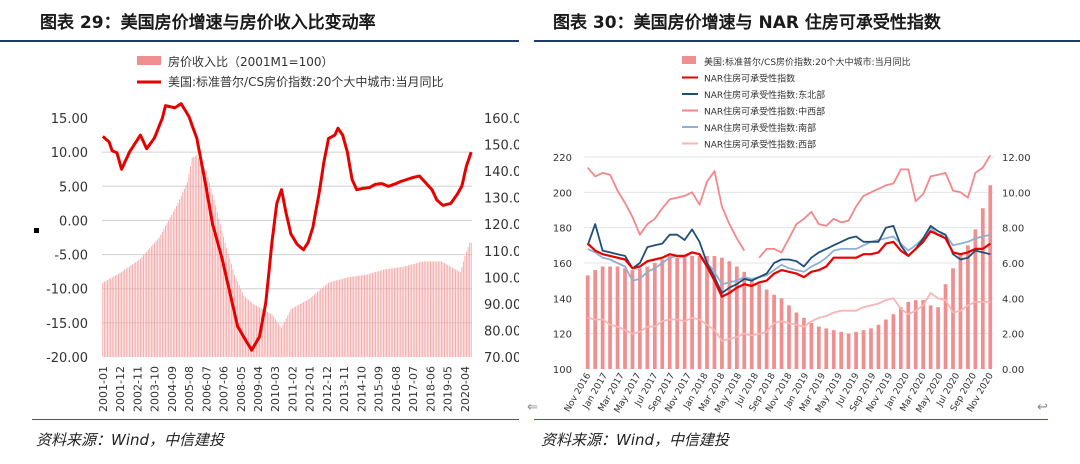 This screenshot has height=464, width=1080. I want to click on right-axis-tick: 10.00, so click(1016, 193).